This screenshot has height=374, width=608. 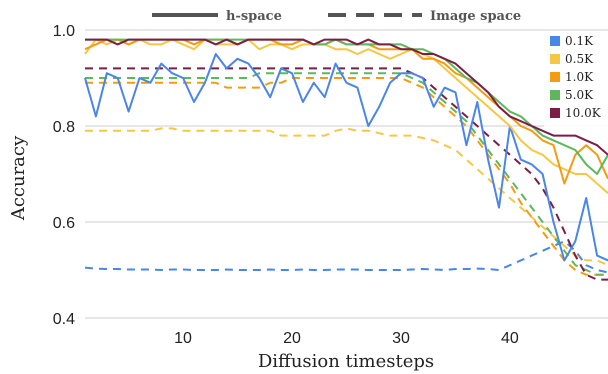 I want to click on series-legend-label: 1.0K, so click(x=579, y=77).